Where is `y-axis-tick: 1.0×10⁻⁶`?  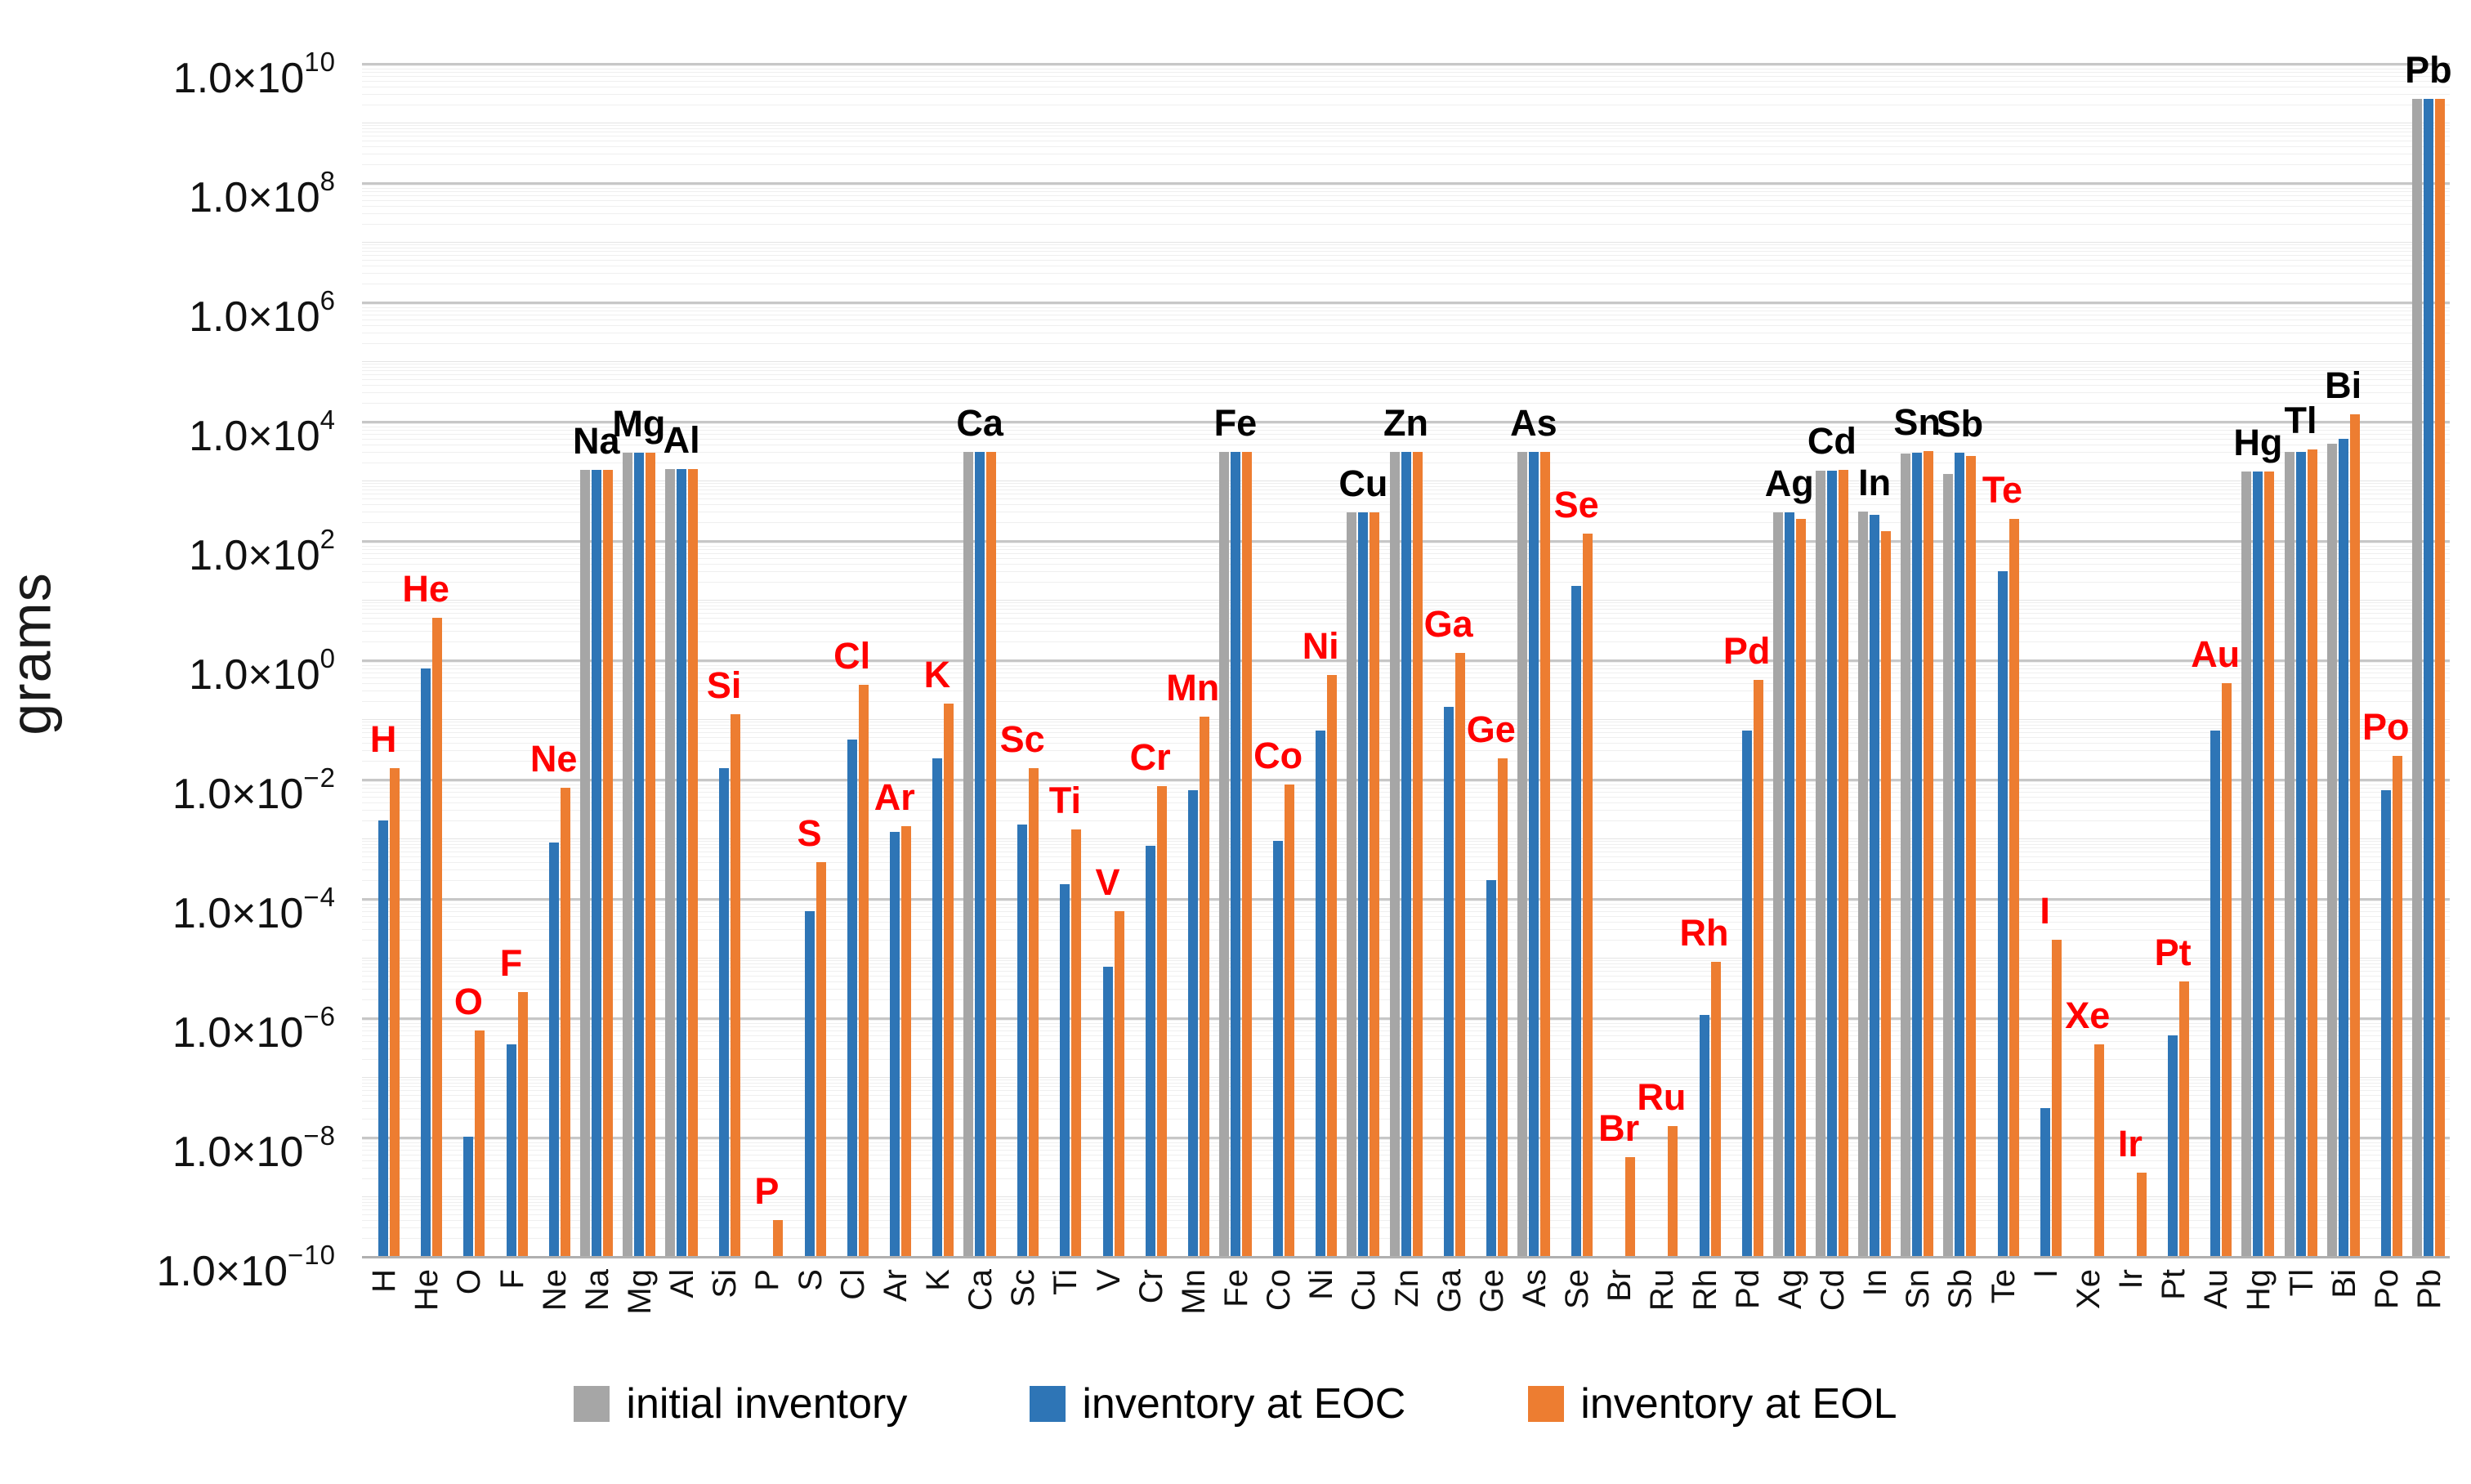 y-axis-tick: 1.0×10⁻⁶ is located at coordinates (254, 1029).